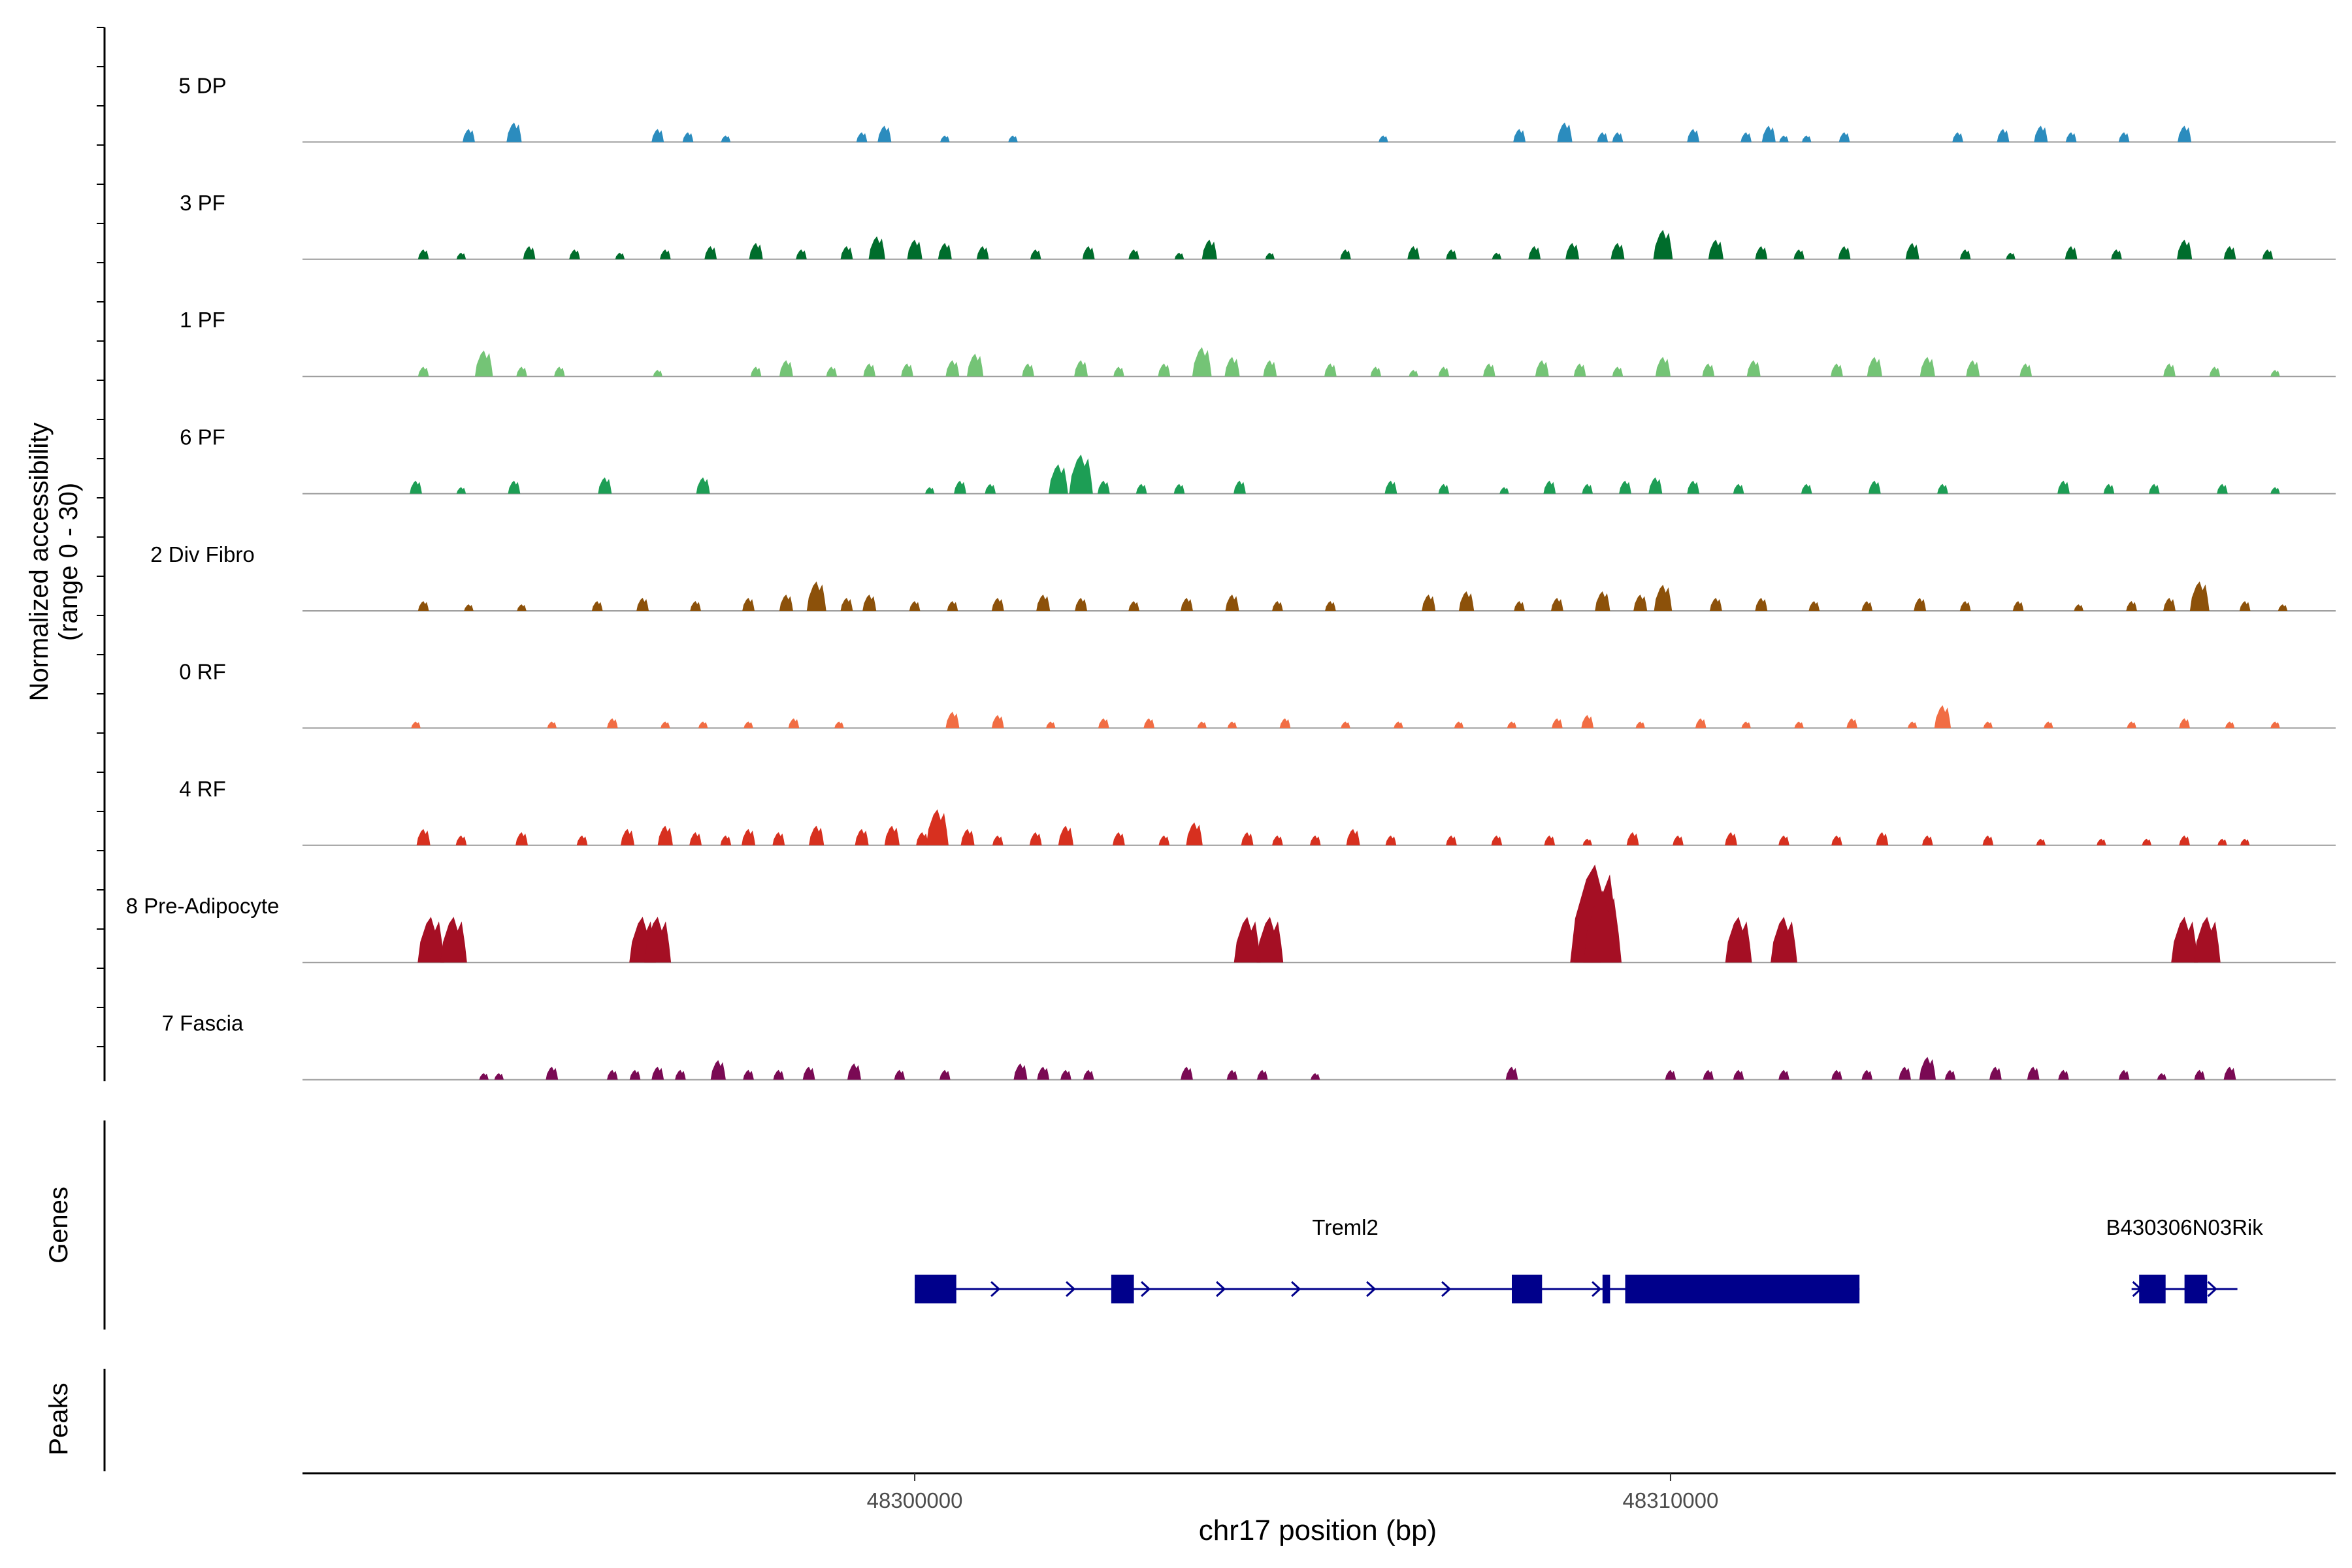 Image resolution: width=2352 pixels, height=1568 pixels. Describe the element at coordinates (1257, 694) in the screenshot. I see `track-0-rf: 0 RF` at that location.